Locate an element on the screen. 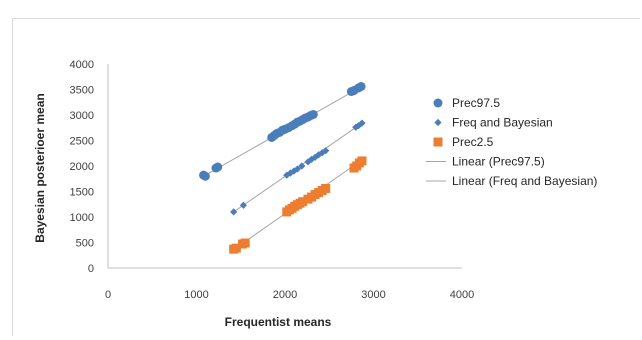 Image resolution: width=642 pixels, height=340 pixels. series-freq-and-bayesian is located at coordinates (298, 167).